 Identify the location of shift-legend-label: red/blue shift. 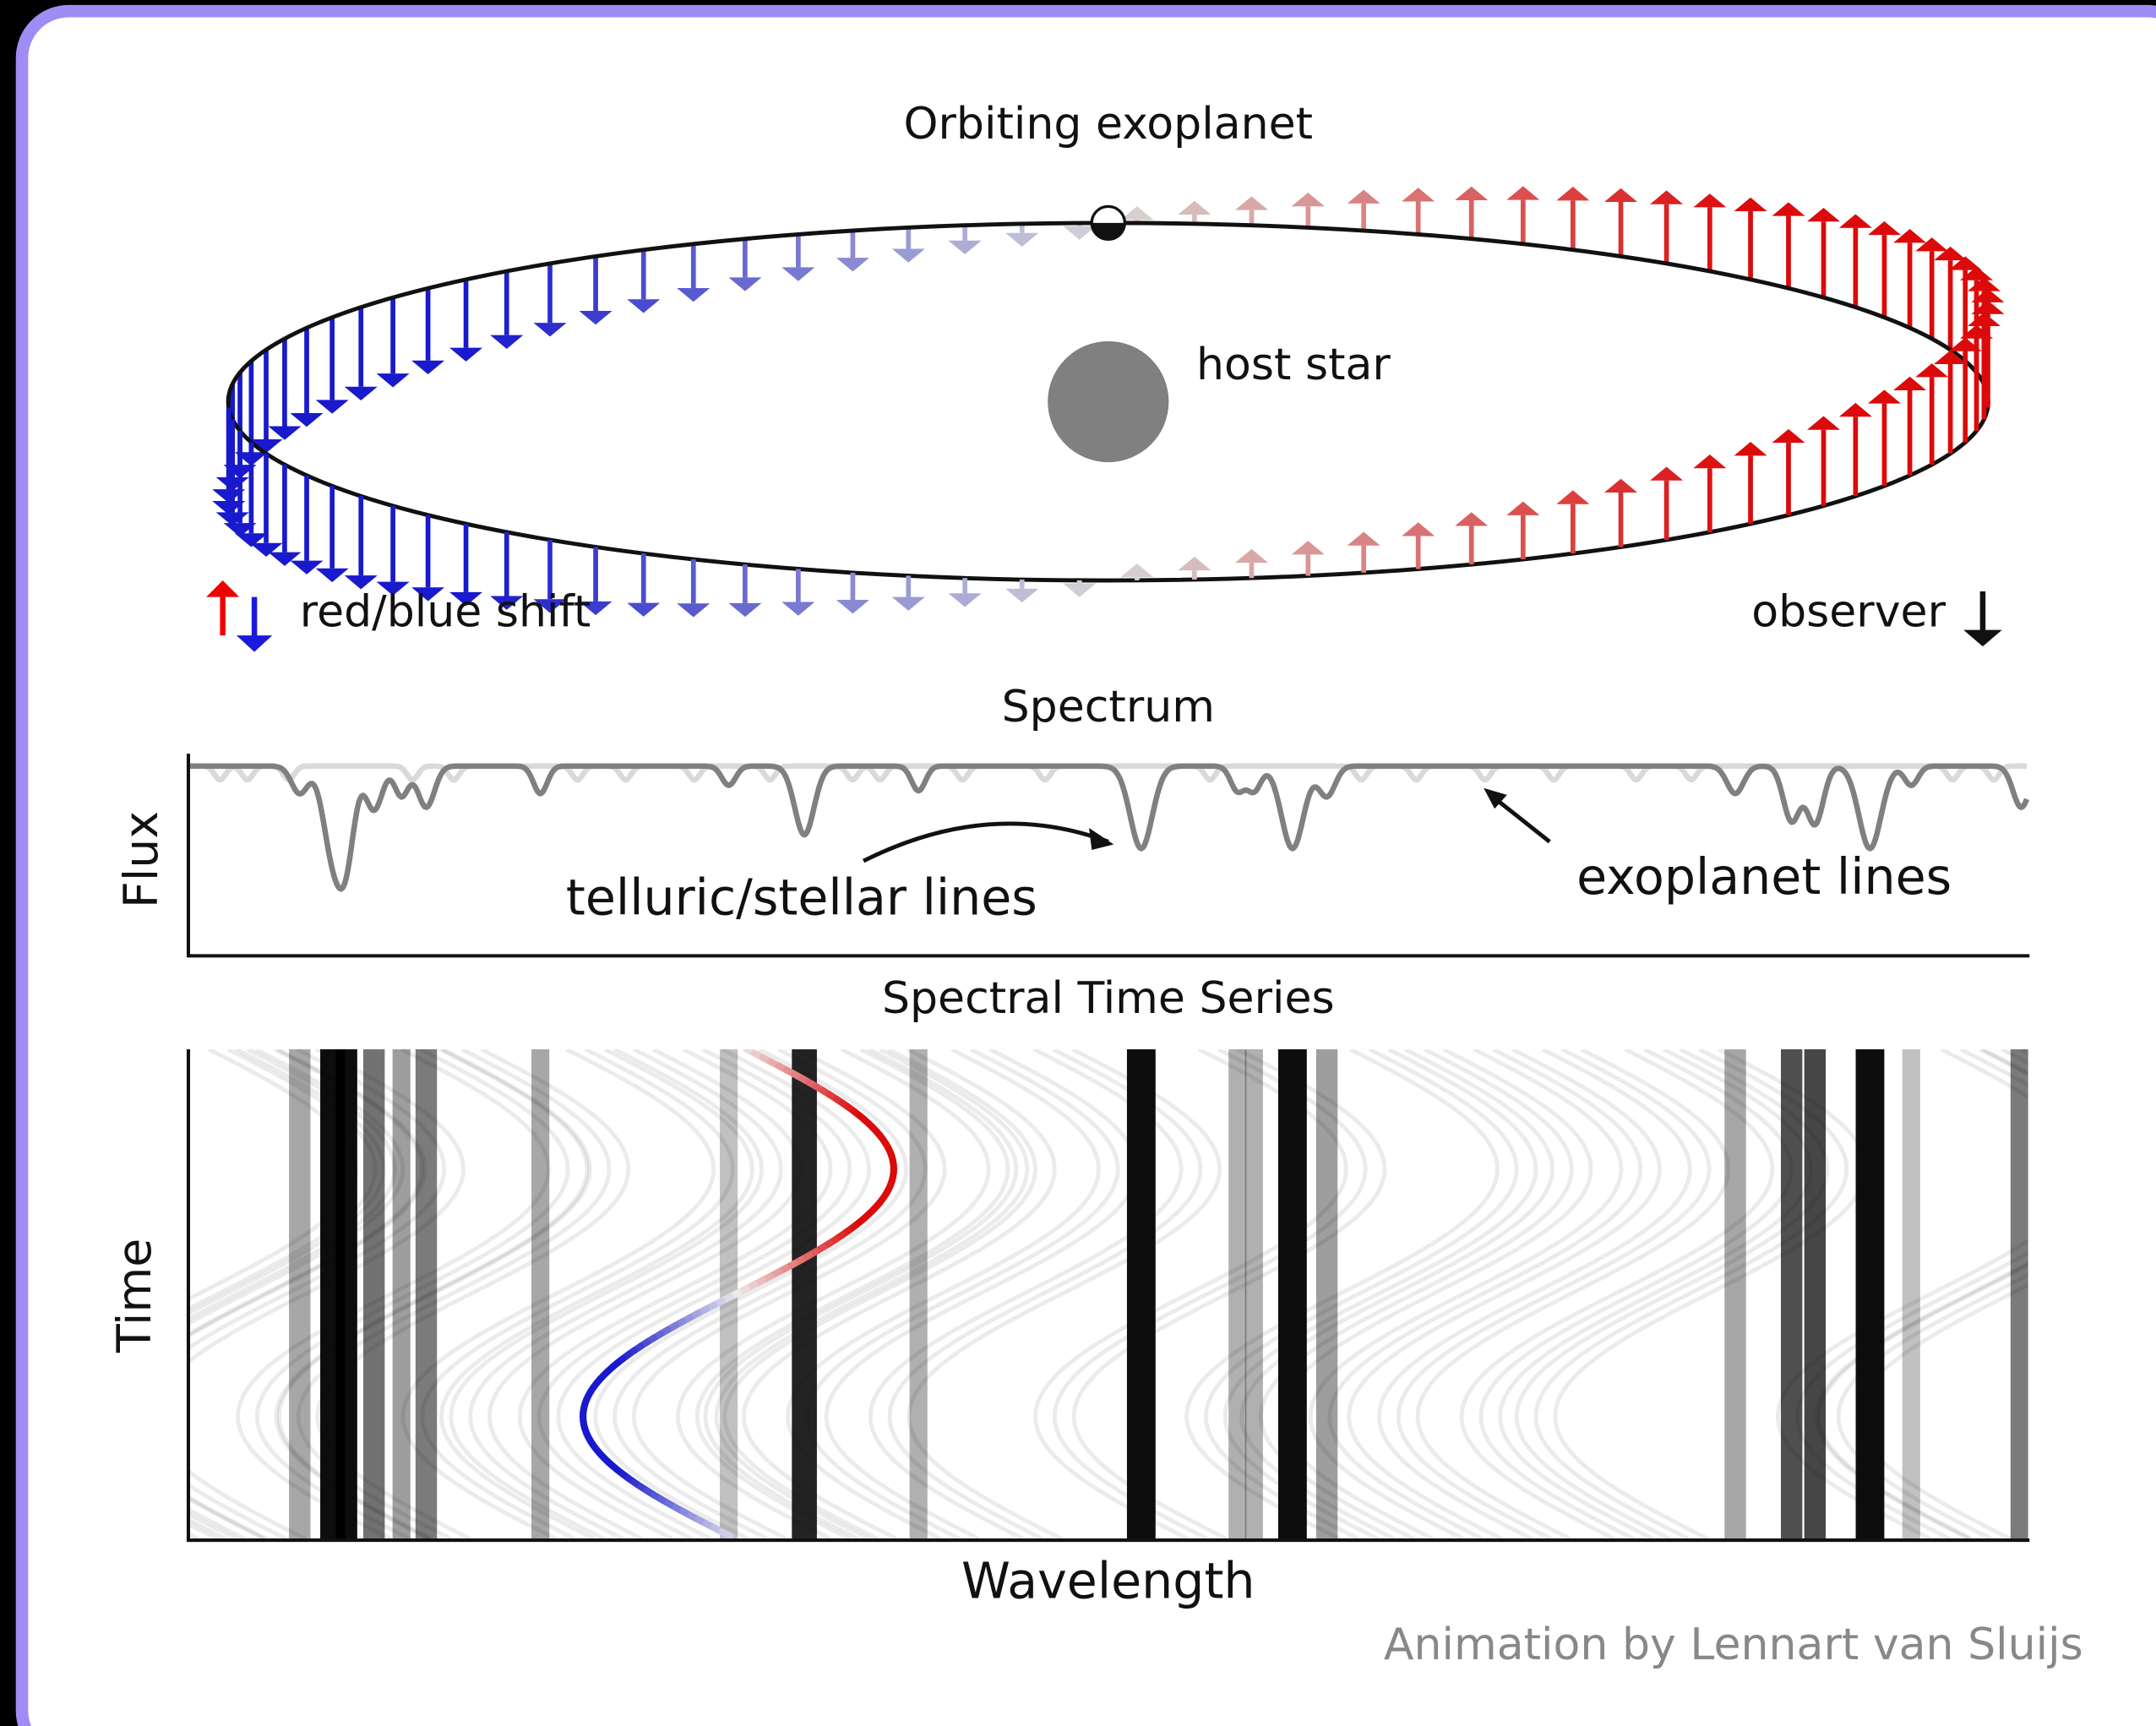
(446, 612).